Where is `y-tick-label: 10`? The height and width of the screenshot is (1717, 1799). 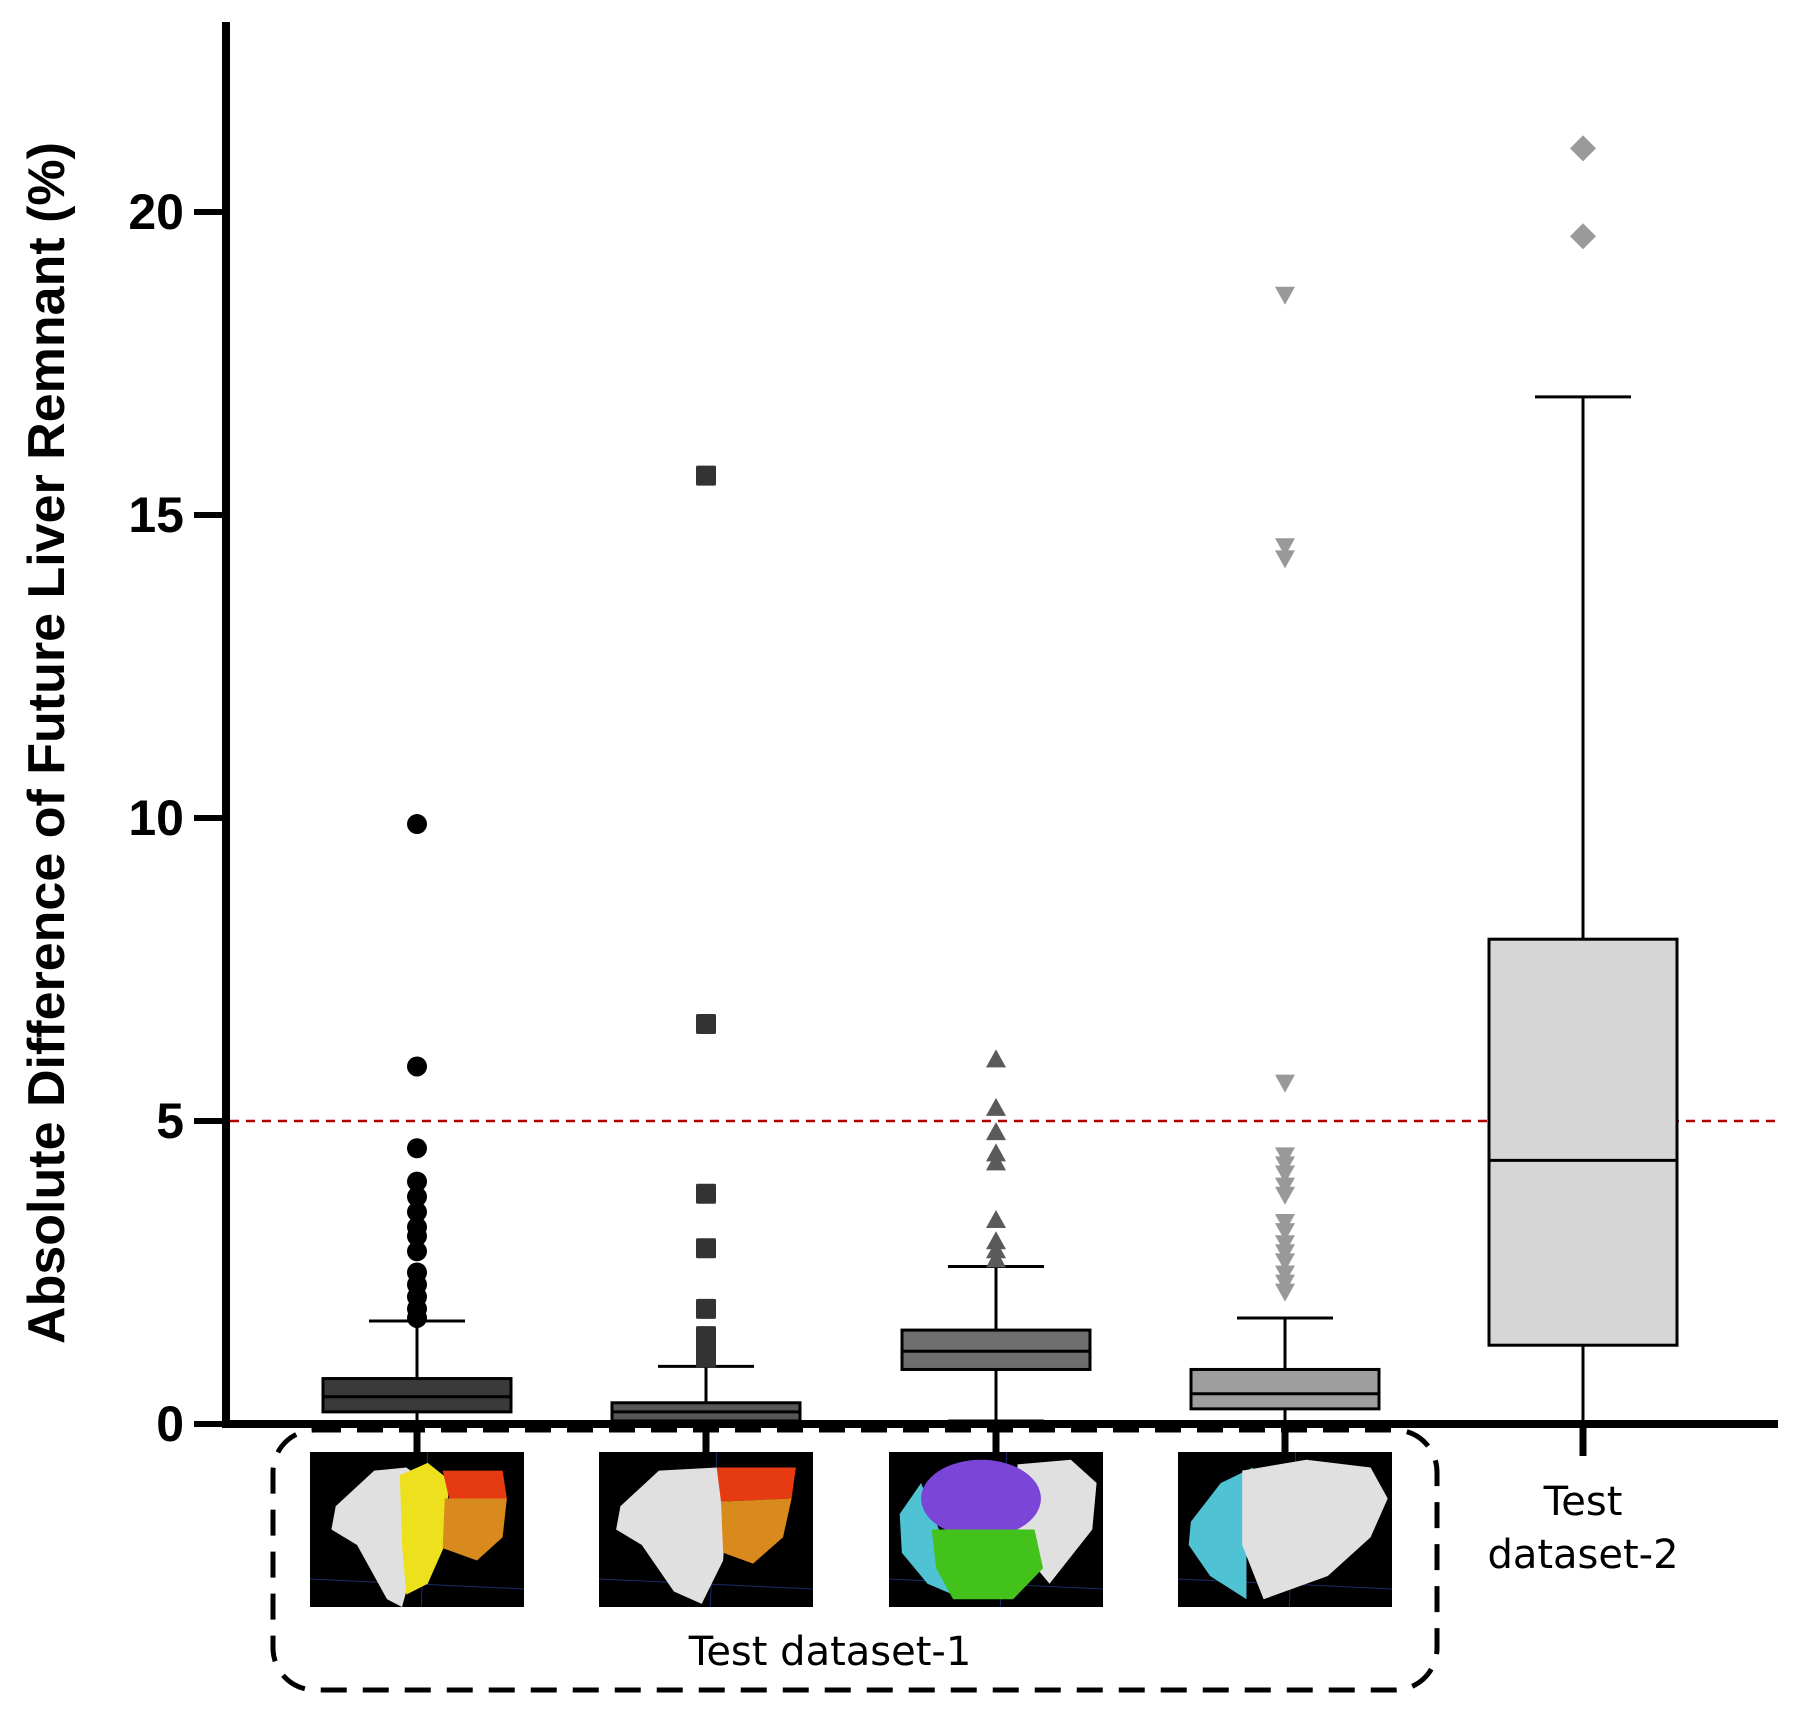 y-tick-label: 10 is located at coordinates (156, 818).